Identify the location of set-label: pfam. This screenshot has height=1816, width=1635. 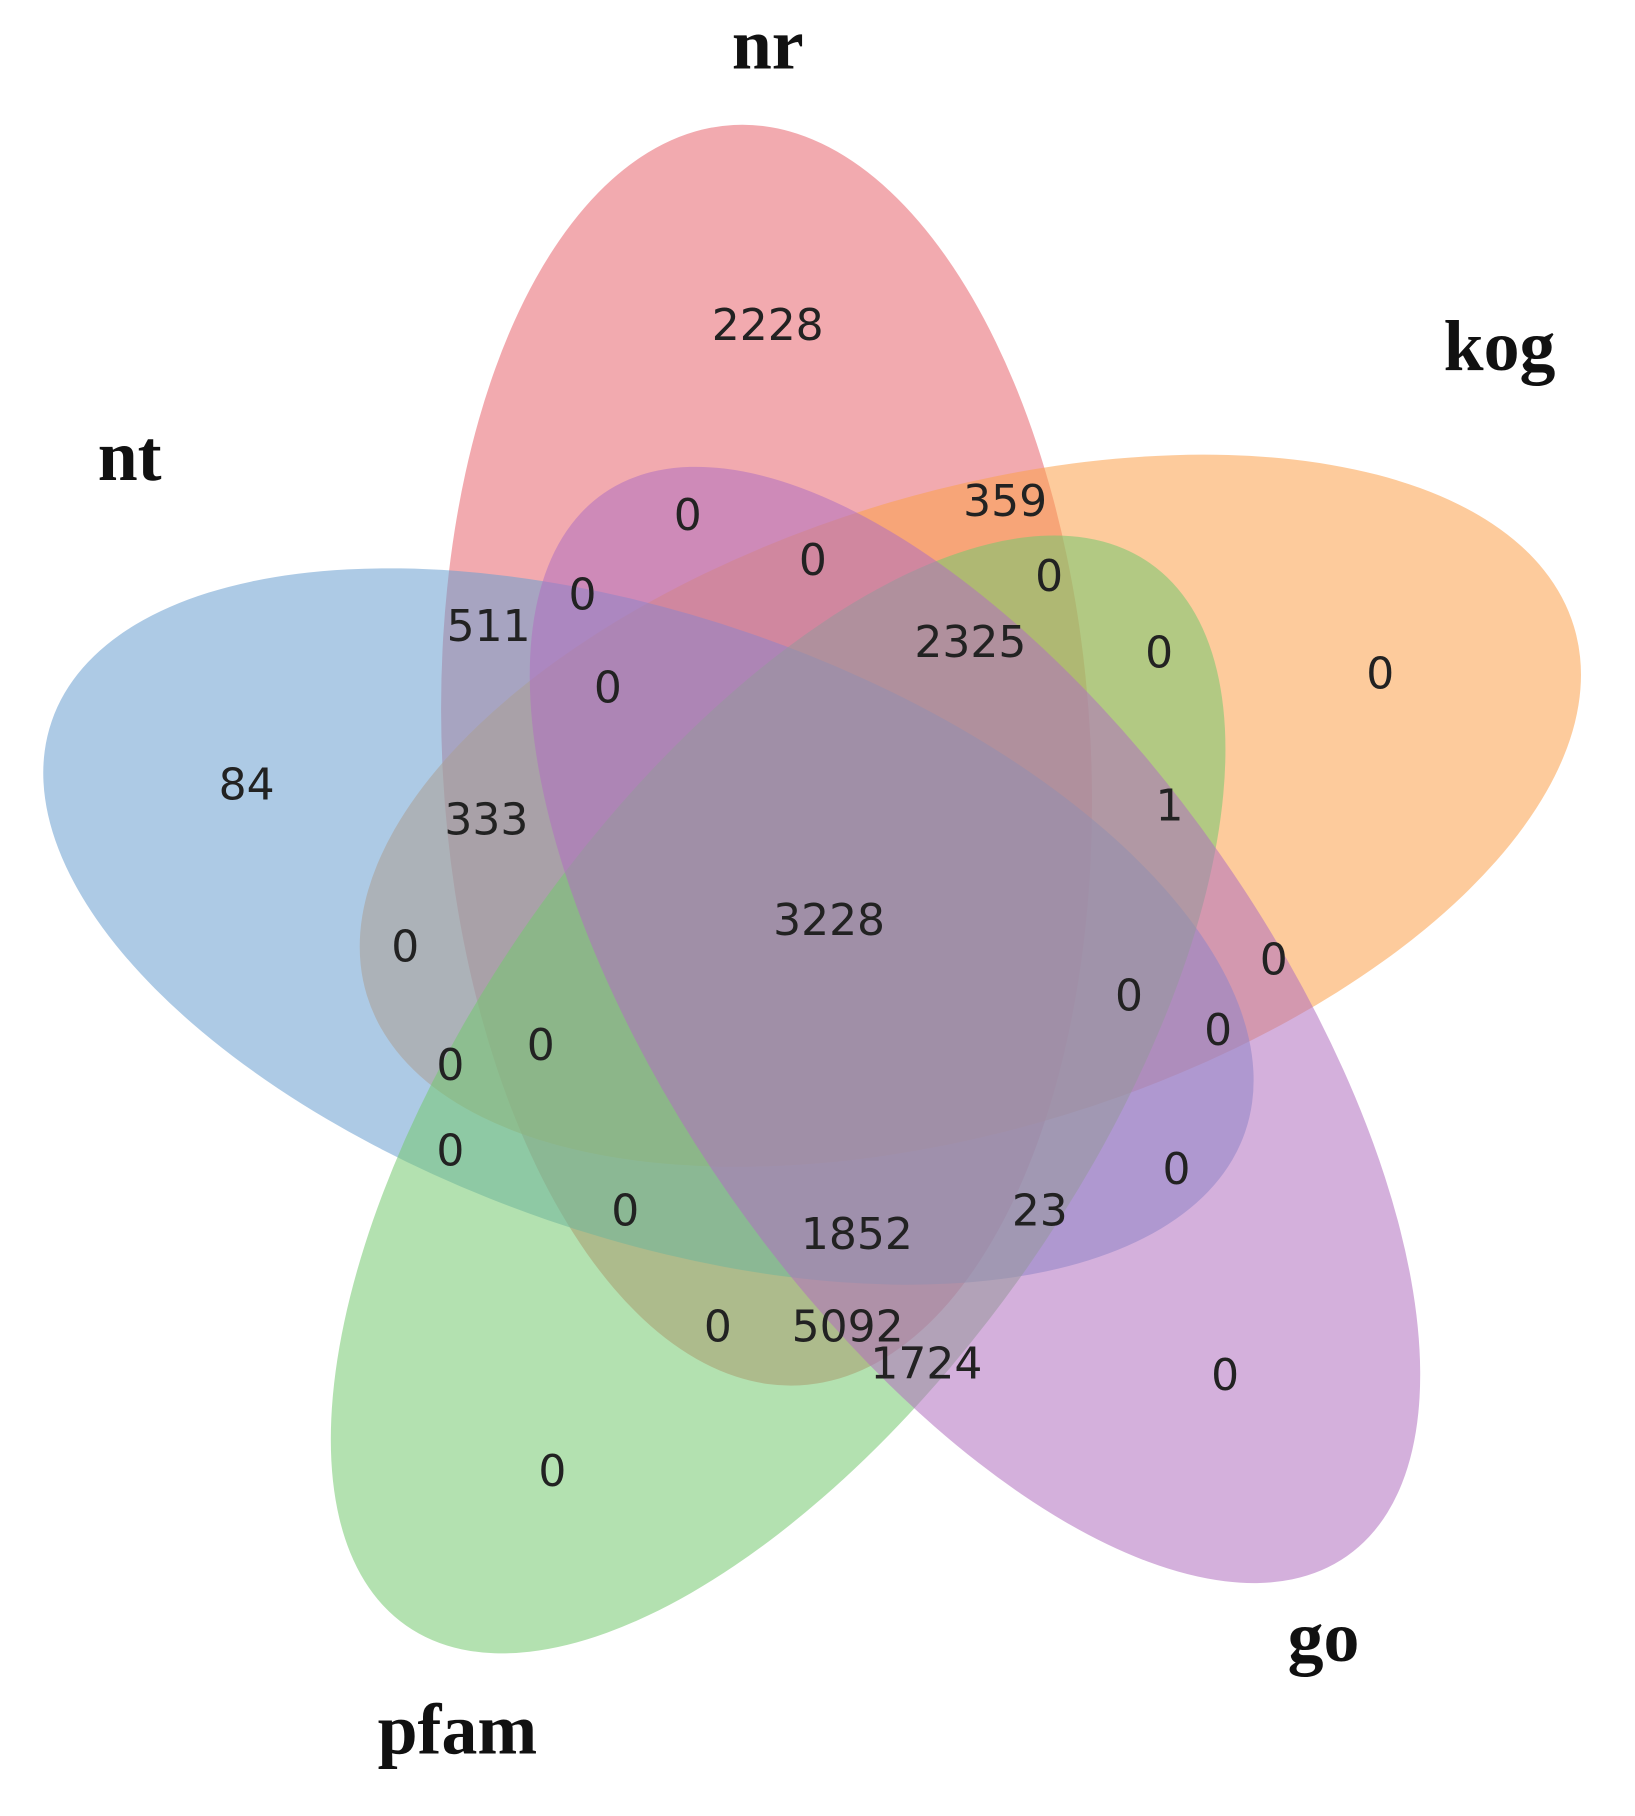
(458, 1730).